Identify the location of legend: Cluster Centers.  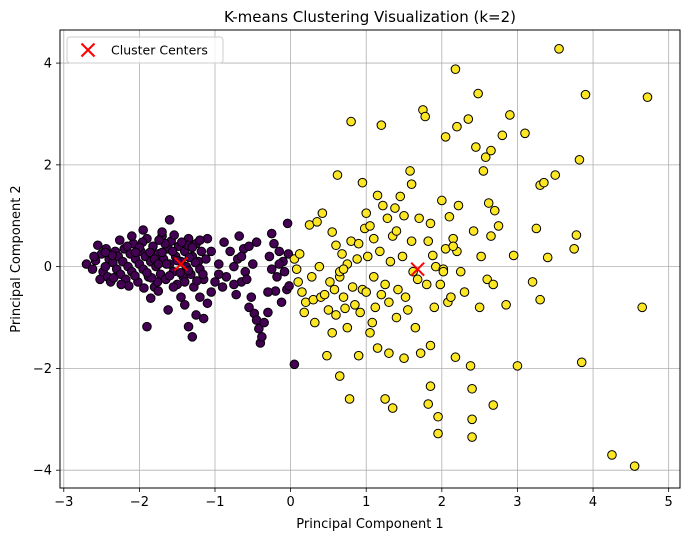
(145, 50).